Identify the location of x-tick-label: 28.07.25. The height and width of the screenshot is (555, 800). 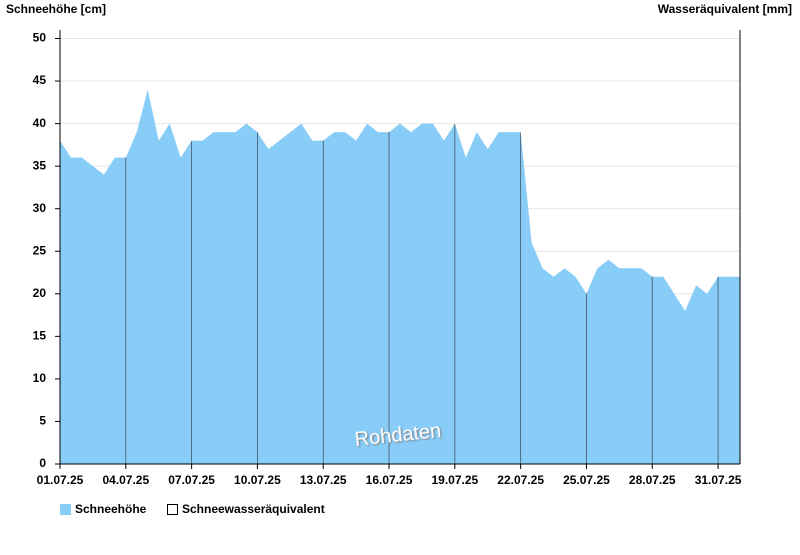
(652, 480).